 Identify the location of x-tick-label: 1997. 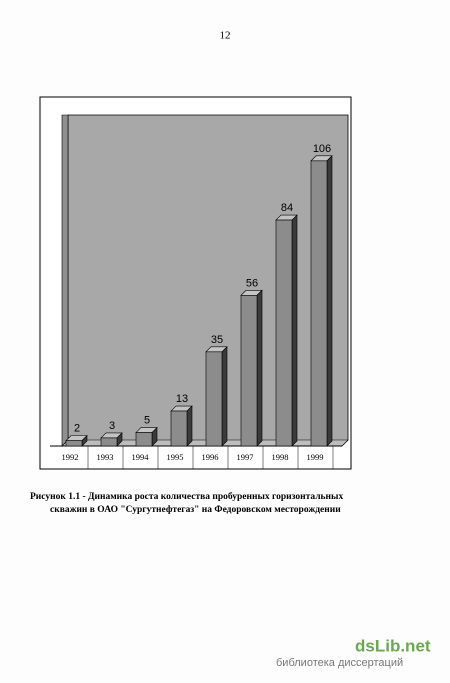
(245, 457).